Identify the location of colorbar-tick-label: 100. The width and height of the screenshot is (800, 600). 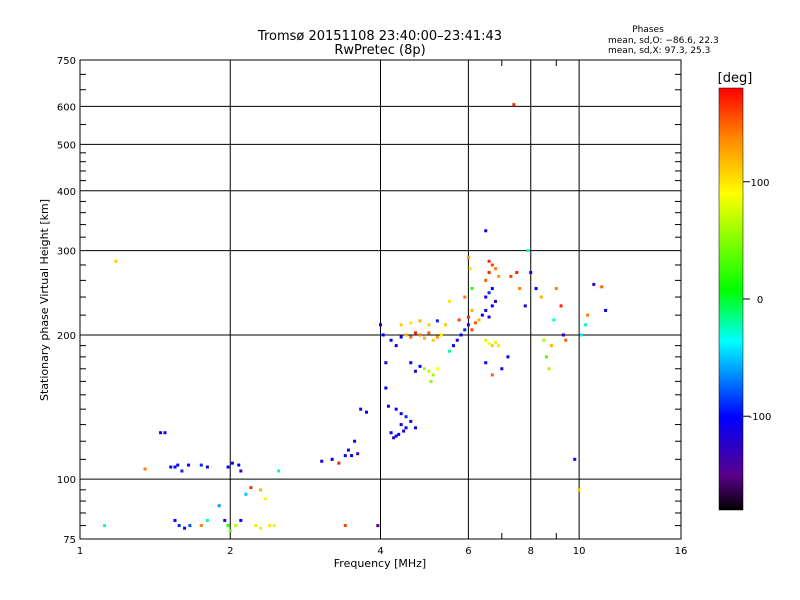
(759, 183).